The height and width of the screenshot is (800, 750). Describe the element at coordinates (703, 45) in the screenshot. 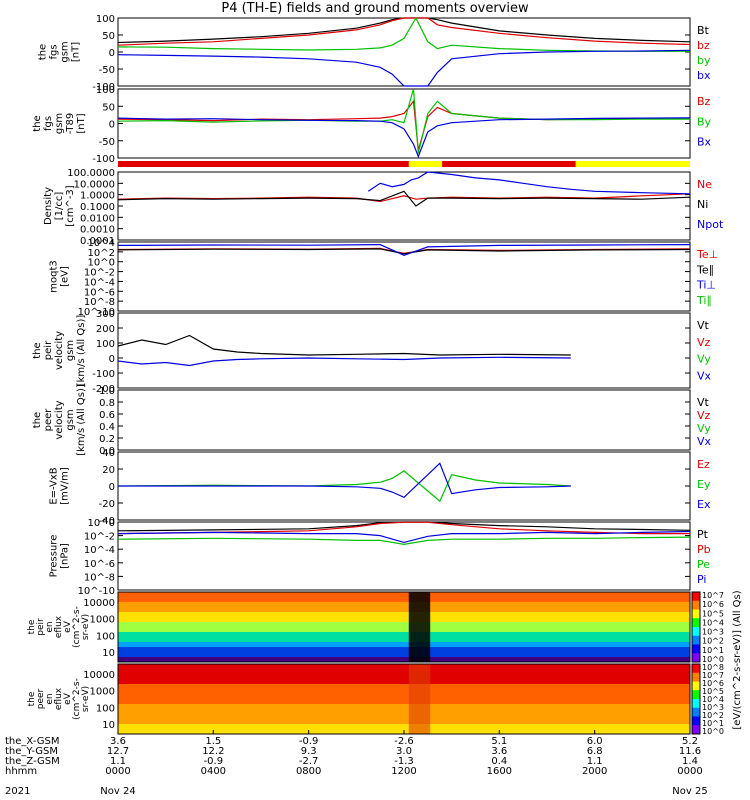

I see `legend-entry: bz` at that location.